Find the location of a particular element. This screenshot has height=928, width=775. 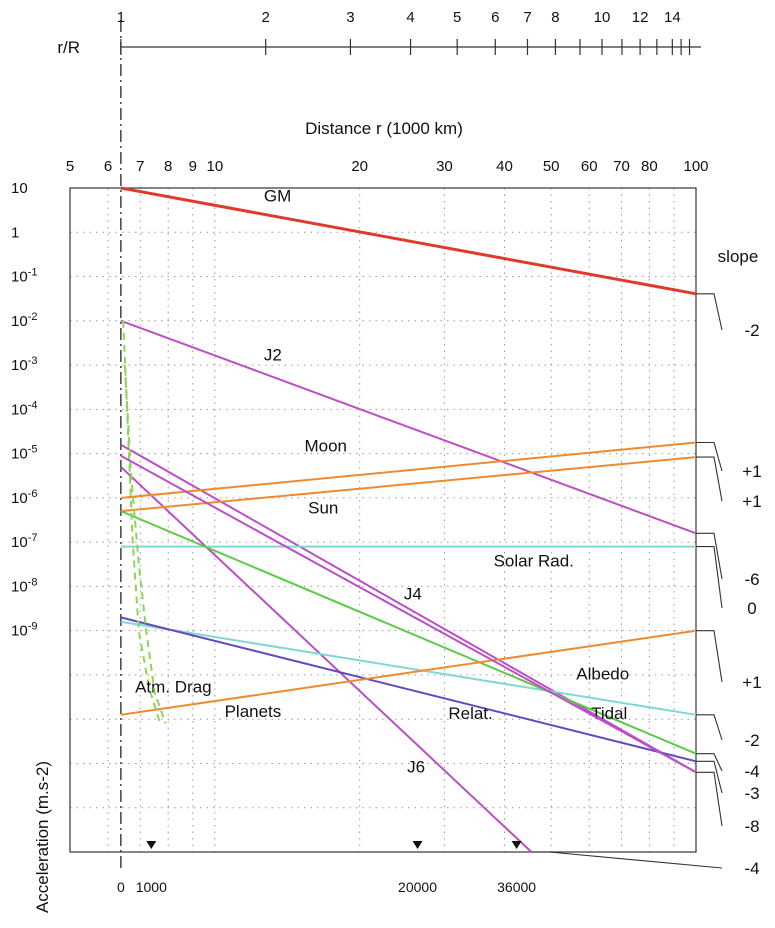

x-tick-label: 30 is located at coordinates (444, 166).